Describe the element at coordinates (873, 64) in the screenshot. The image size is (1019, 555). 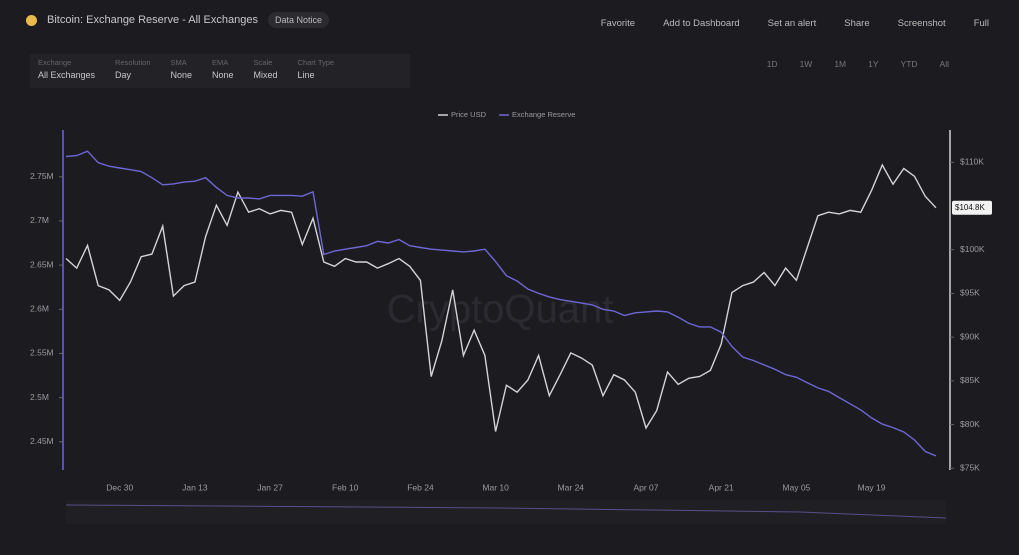
I see `range: 1Y` at that location.